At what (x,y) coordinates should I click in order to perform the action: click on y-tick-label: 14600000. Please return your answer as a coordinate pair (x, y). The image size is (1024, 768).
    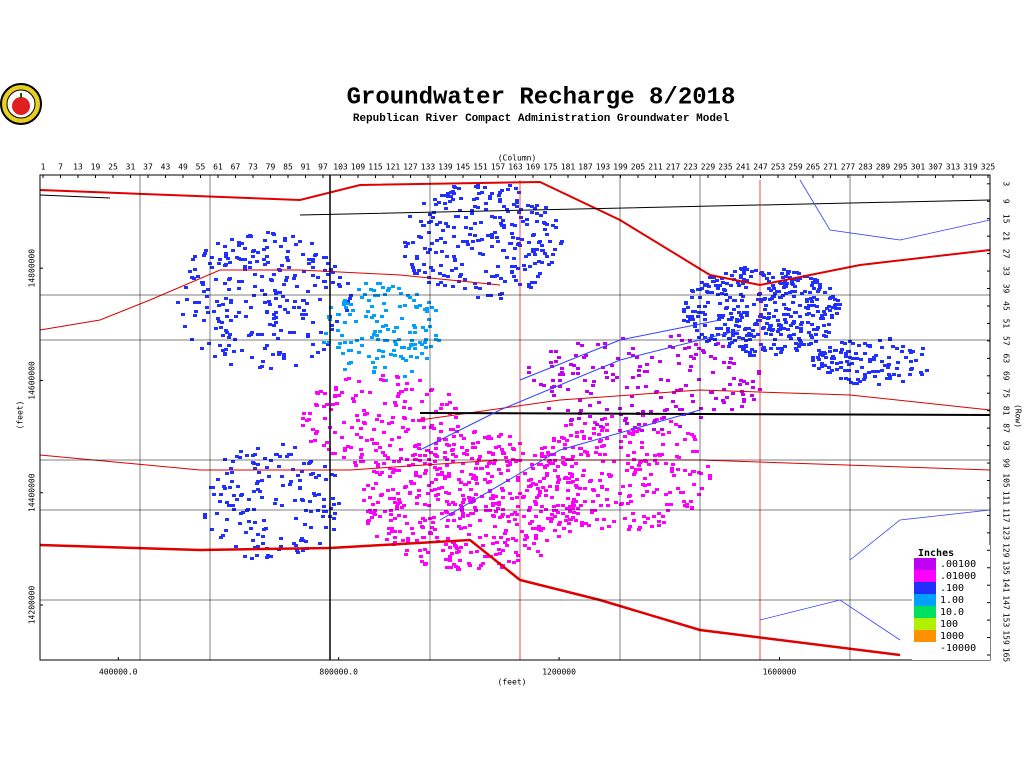
    Looking at the image, I should click on (32, 380).